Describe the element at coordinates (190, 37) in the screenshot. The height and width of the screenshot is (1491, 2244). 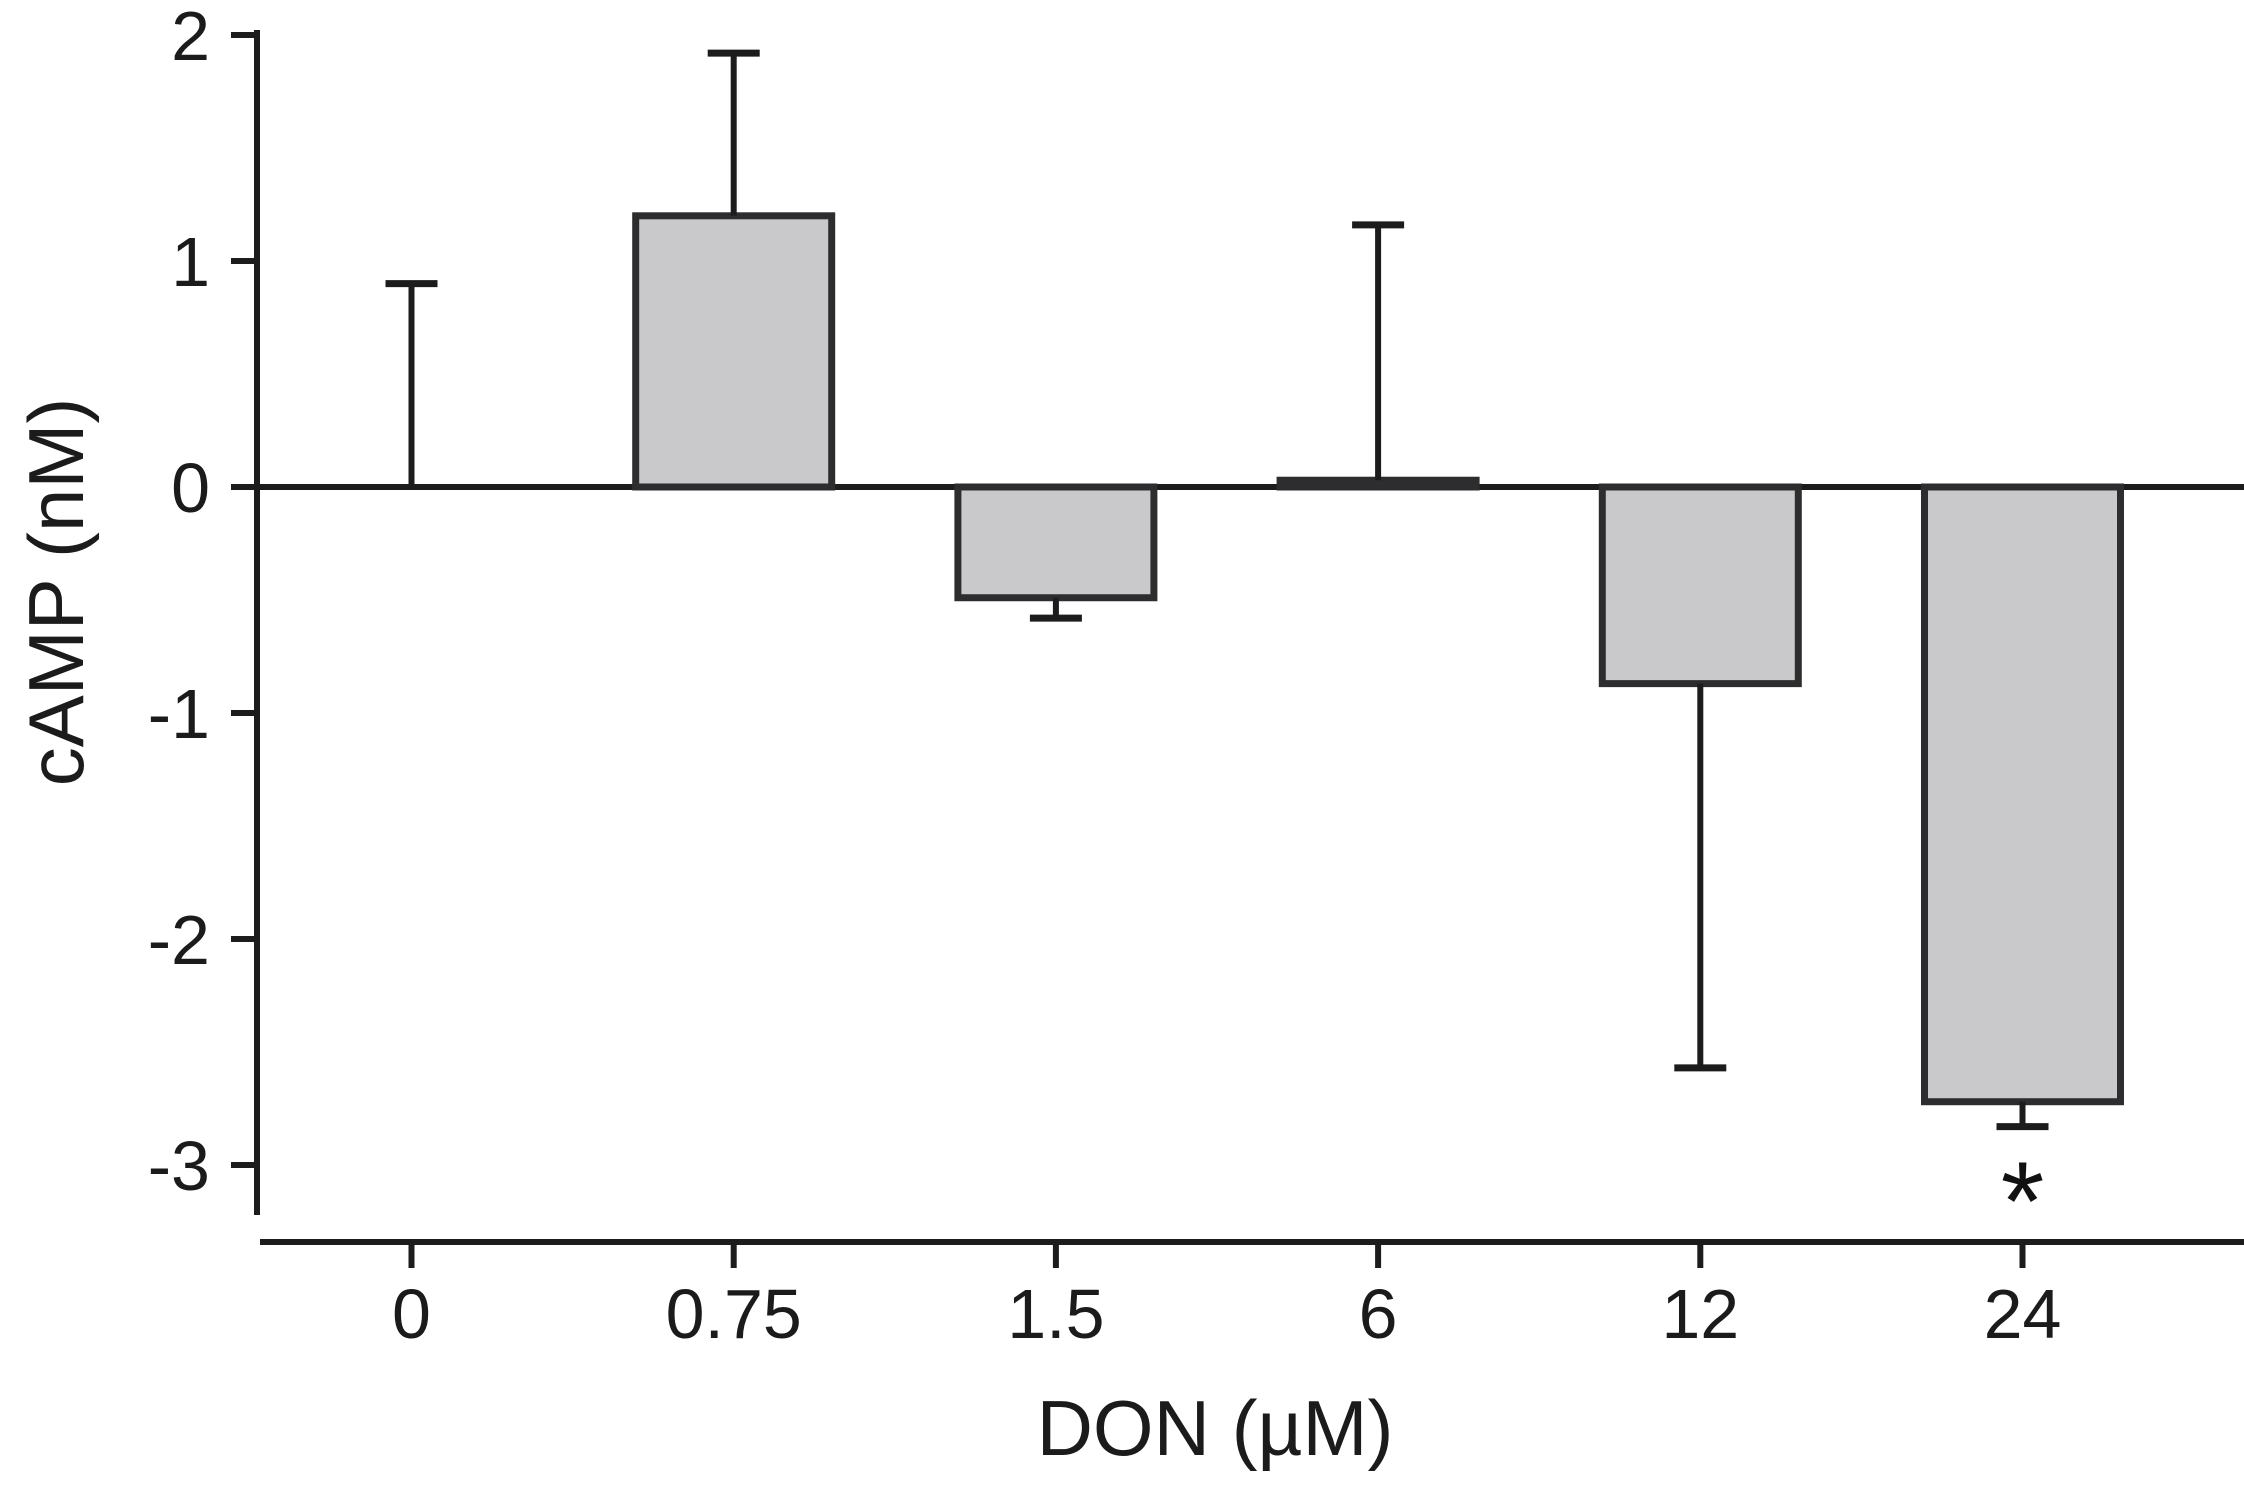
I see `y-tick-label: 2` at that location.